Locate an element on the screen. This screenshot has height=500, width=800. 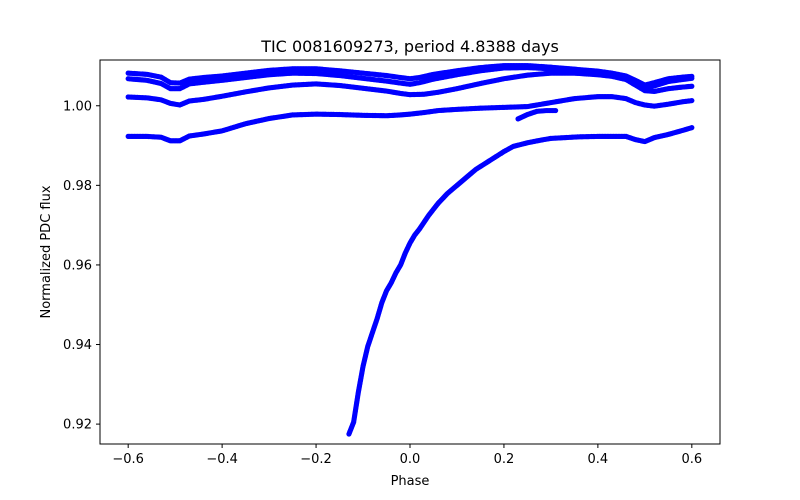
x-tick-label: −0.6 is located at coordinates (128, 459).